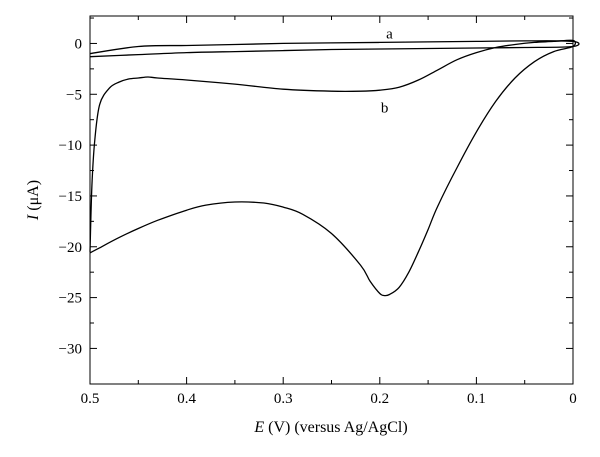 The image size is (600, 457). I want to click on y-axis-unit: (μA), so click(33, 197).